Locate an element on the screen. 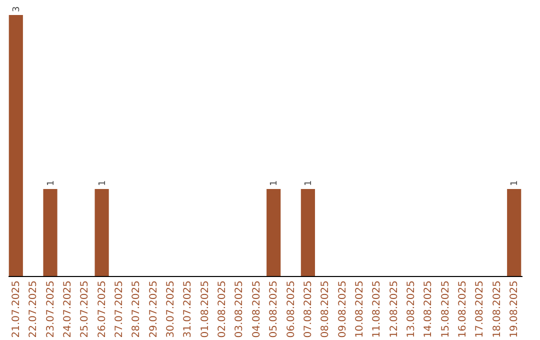 The width and height of the screenshot is (540, 340). x-tick-label: 31.07.2025 is located at coordinates (188, 309).